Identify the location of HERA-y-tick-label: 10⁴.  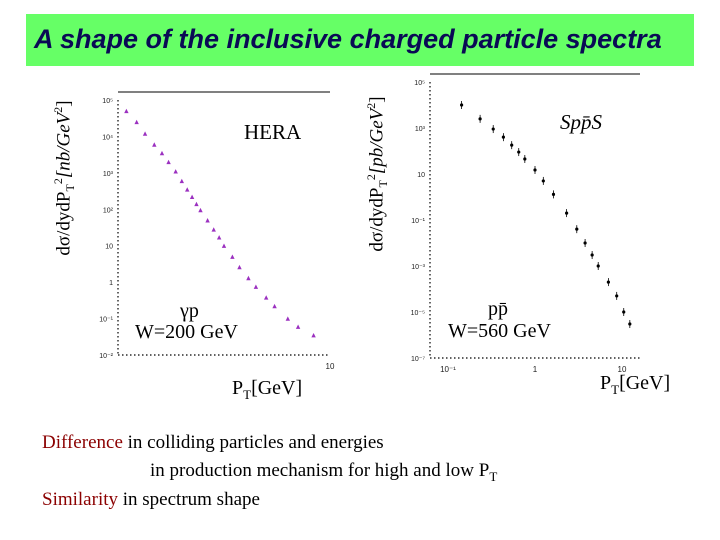
(107, 137).